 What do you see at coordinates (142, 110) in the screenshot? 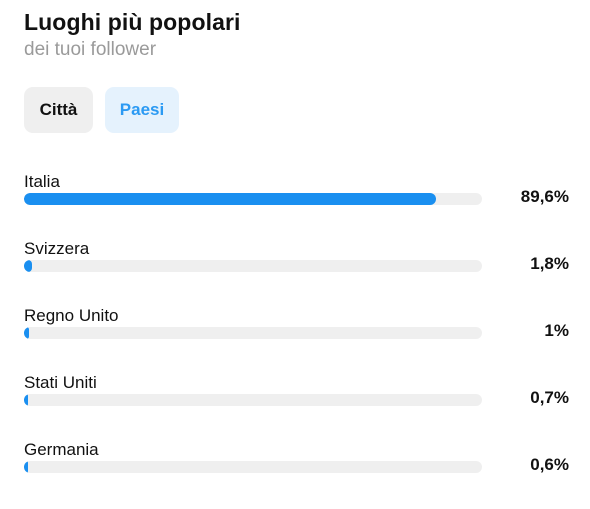
I see `tab-countries: Paesi` at bounding box center [142, 110].